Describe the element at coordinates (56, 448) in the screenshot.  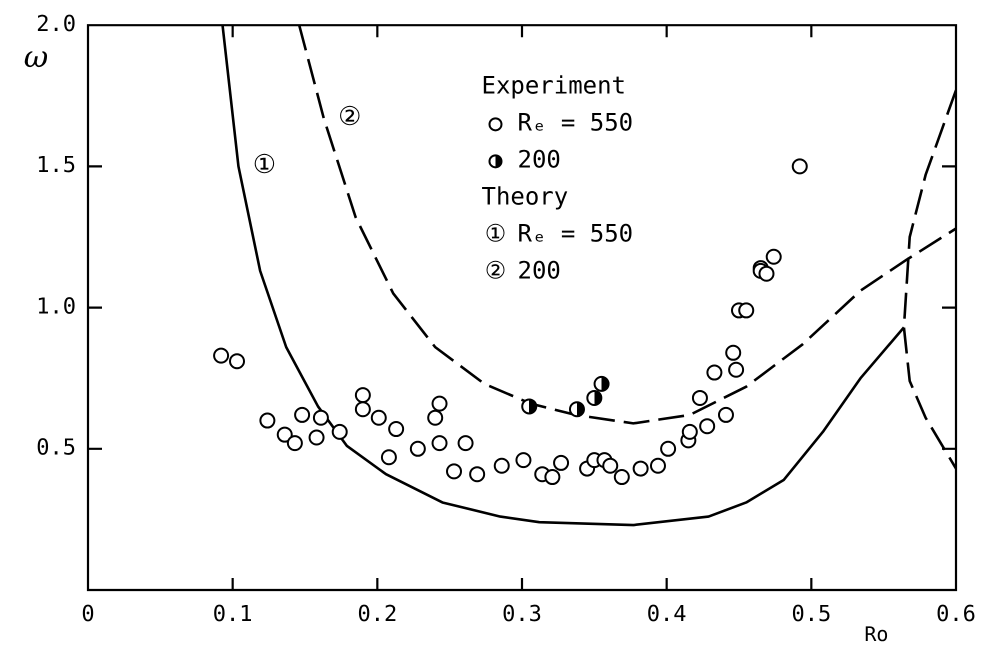
I see `y-tick-label: 0.5` at that location.